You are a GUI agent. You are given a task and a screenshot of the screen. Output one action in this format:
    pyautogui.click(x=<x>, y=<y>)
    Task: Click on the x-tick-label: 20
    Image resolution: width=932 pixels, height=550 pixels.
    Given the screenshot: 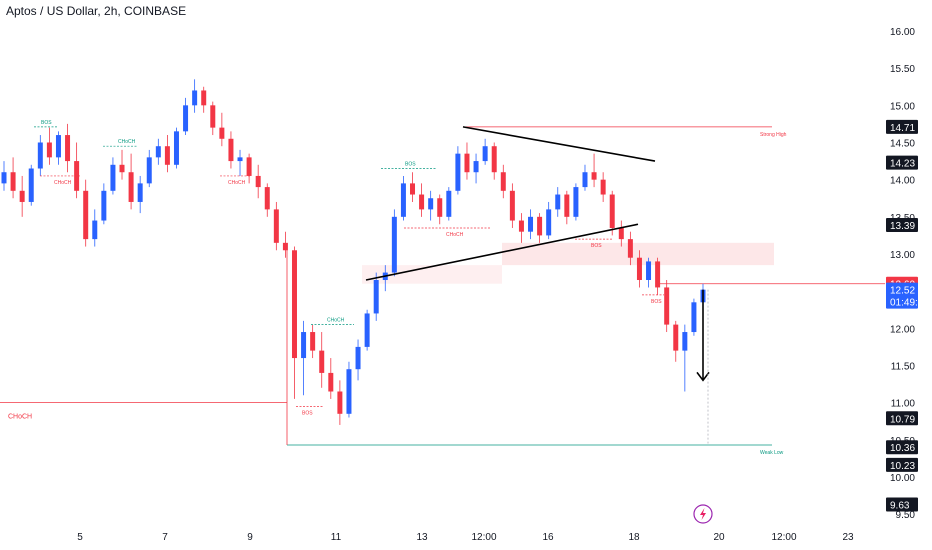 What is the action you would take?
    pyautogui.click(x=719, y=537)
    